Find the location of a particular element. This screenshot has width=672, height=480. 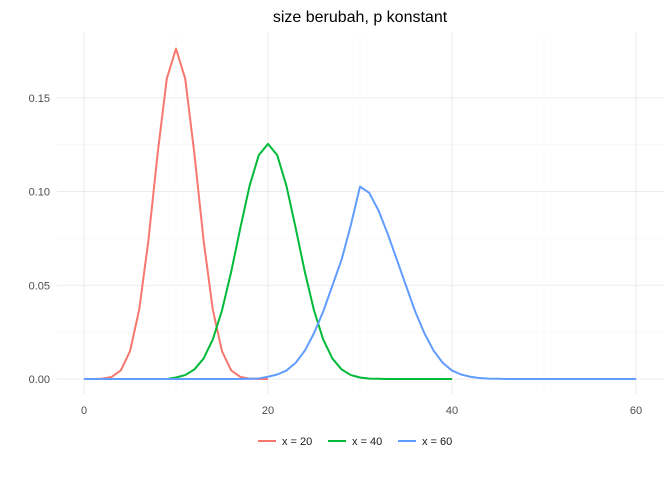

legend-label-1: x = 20 is located at coordinates (297, 442).